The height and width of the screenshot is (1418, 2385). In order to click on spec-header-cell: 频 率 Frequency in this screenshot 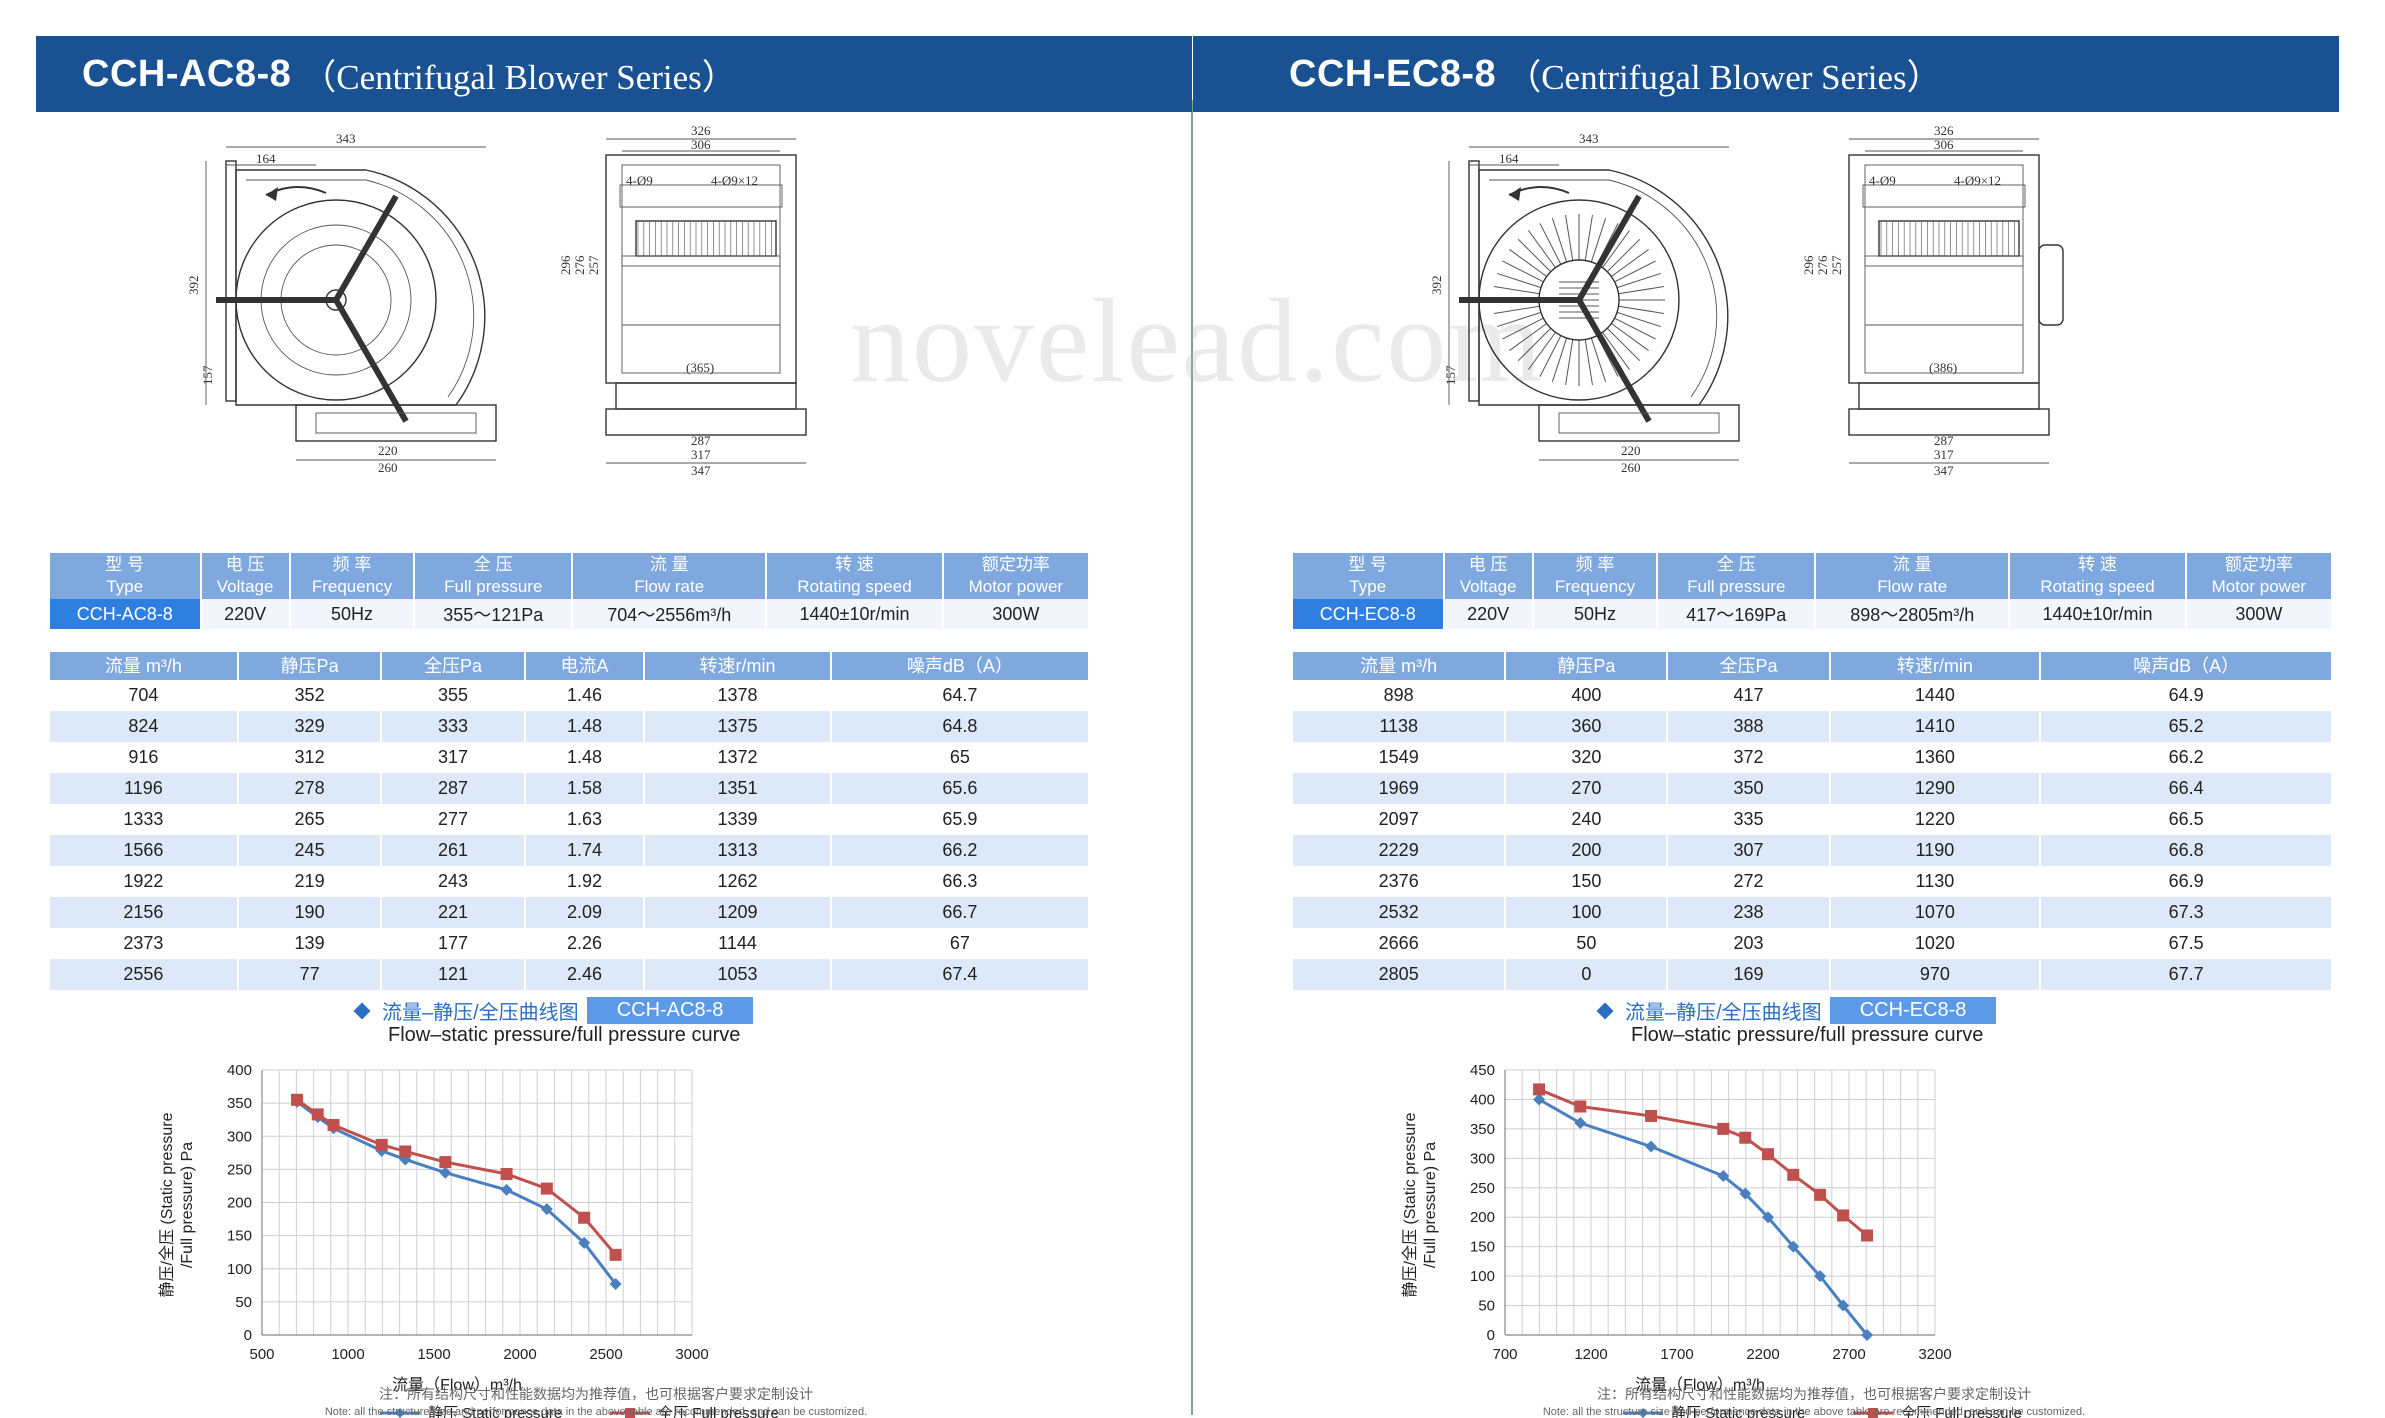, I will do `click(1596, 576)`.